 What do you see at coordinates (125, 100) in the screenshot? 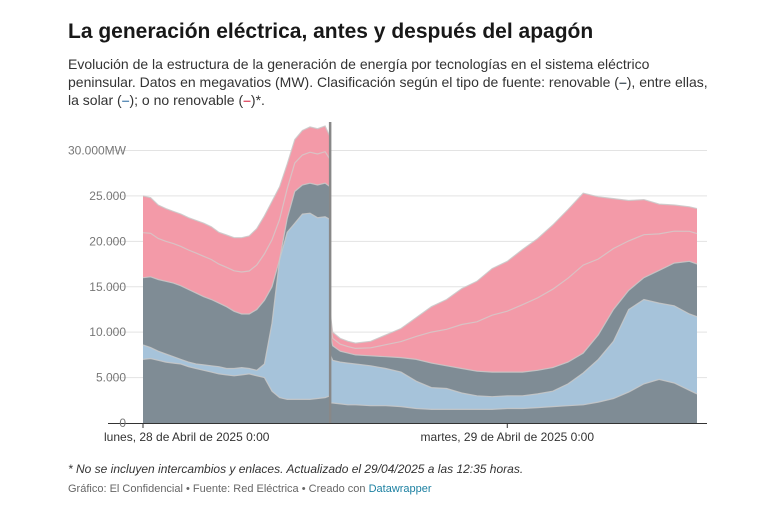
I see `legend-chip-solar: –` at bounding box center [125, 100].